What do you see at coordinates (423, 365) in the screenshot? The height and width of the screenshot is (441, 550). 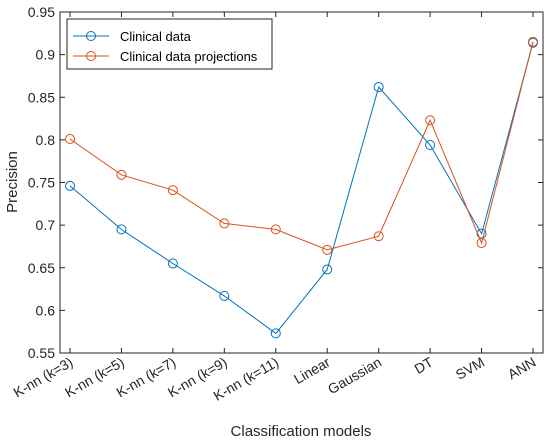 I see `x-tick-label: DT` at bounding box center [423, 365].